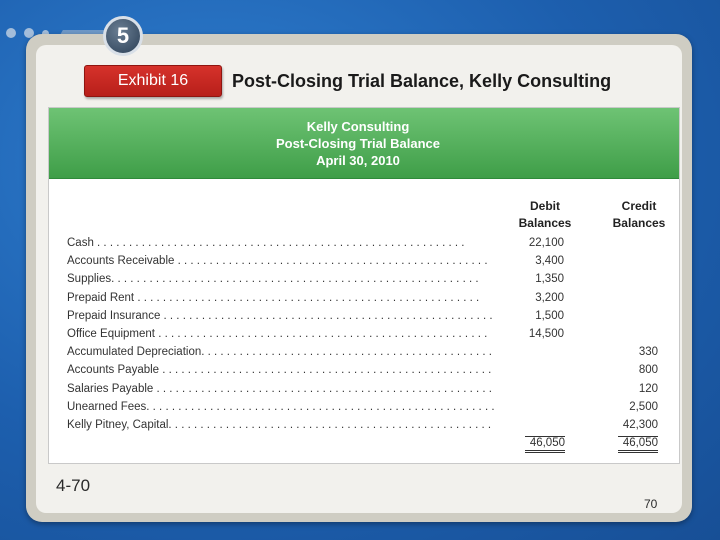 The image size is (720, 540). Describe the element at coordinates (358, 160) in the screenshot. I see `statement-date: April 30, 2010` at that location.